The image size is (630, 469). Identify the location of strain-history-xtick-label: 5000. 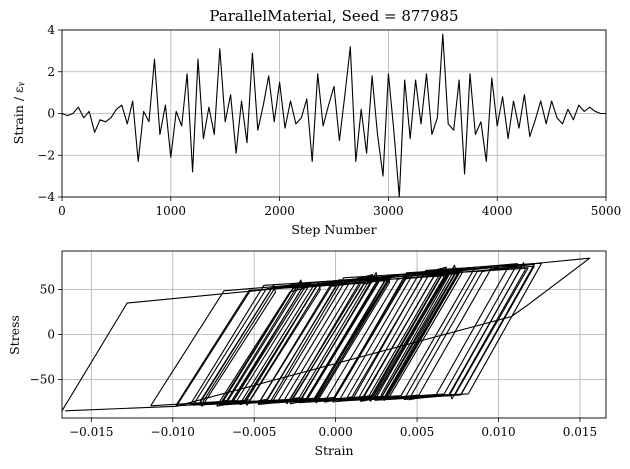
(606, 211).